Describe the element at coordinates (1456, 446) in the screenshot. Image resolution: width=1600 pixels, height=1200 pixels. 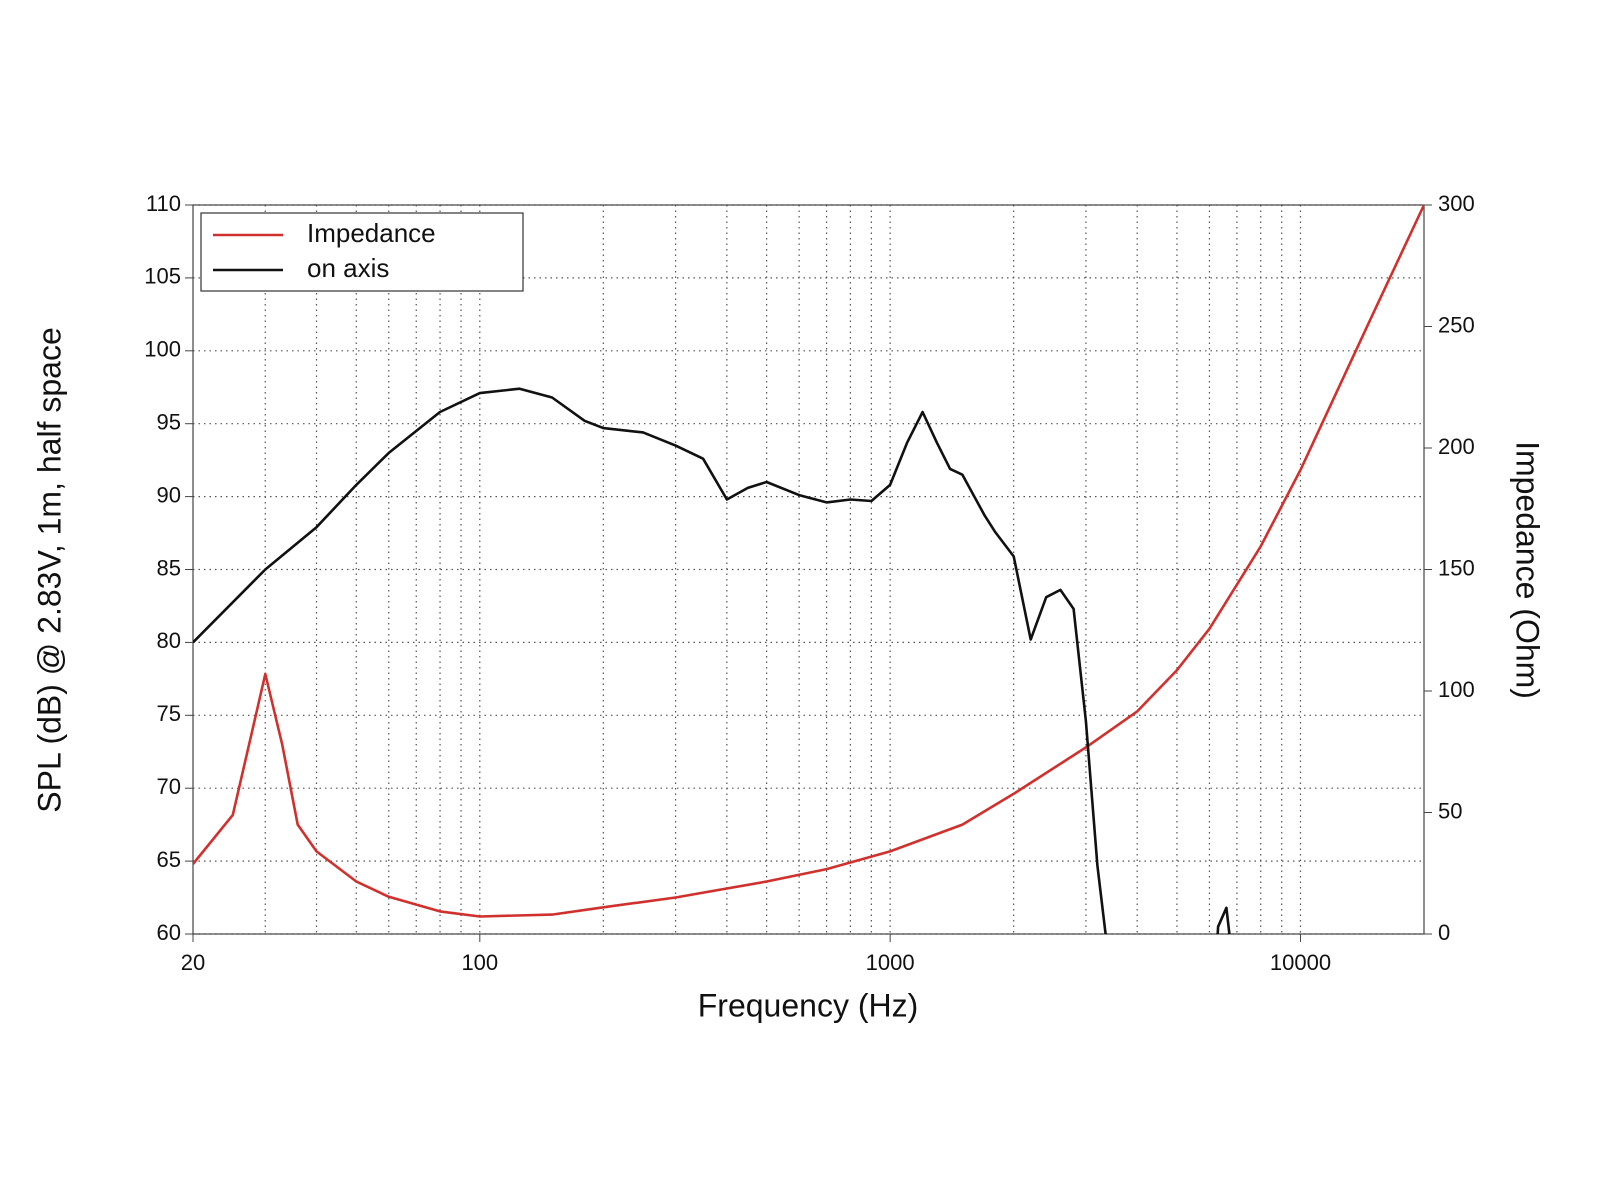
I see `y2-tick-label: 200` at that location.